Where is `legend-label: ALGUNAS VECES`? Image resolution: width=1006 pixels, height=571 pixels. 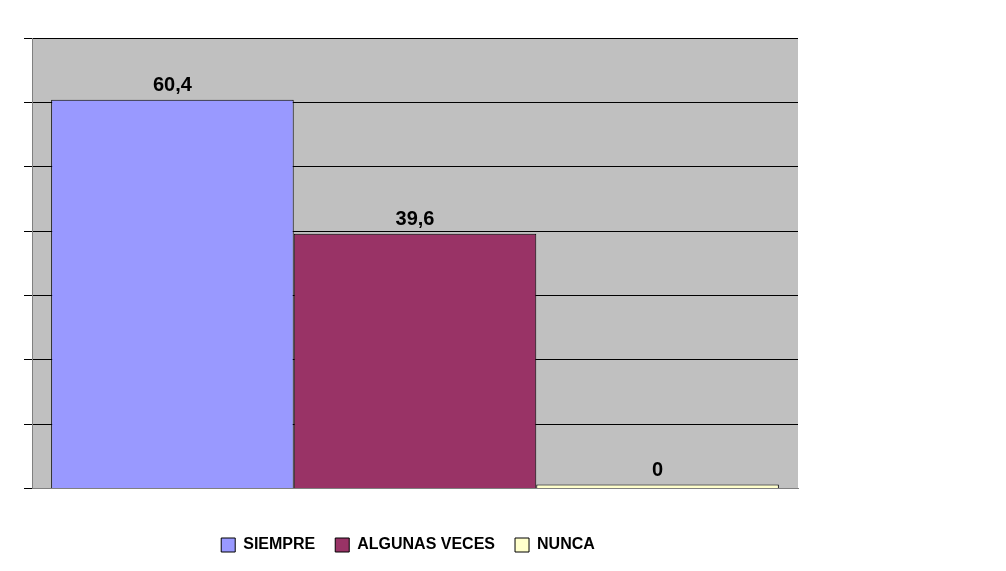
legend-label: ALGUNAS VECES is located at coordinates (426, 544).